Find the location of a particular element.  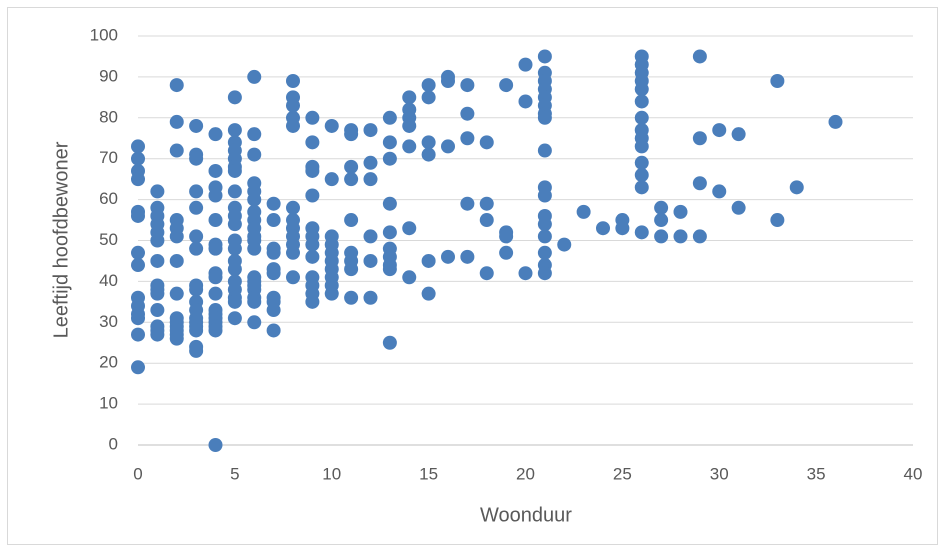

x-tick-label: 40 is located at coordinates (913, 473).